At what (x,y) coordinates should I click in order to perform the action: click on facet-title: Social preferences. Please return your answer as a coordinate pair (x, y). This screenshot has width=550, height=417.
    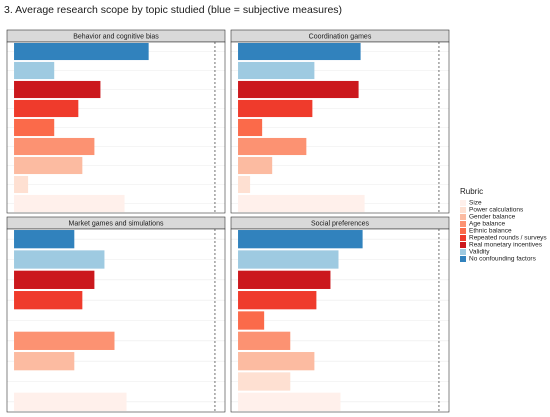
    Looking at the image, I should click on (340, 223).